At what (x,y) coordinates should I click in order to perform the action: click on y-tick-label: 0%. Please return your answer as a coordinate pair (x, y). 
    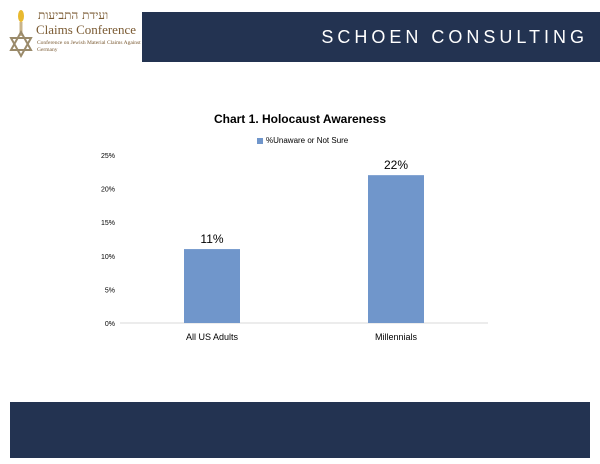
    Looking at the image, I should click on (110, 324).